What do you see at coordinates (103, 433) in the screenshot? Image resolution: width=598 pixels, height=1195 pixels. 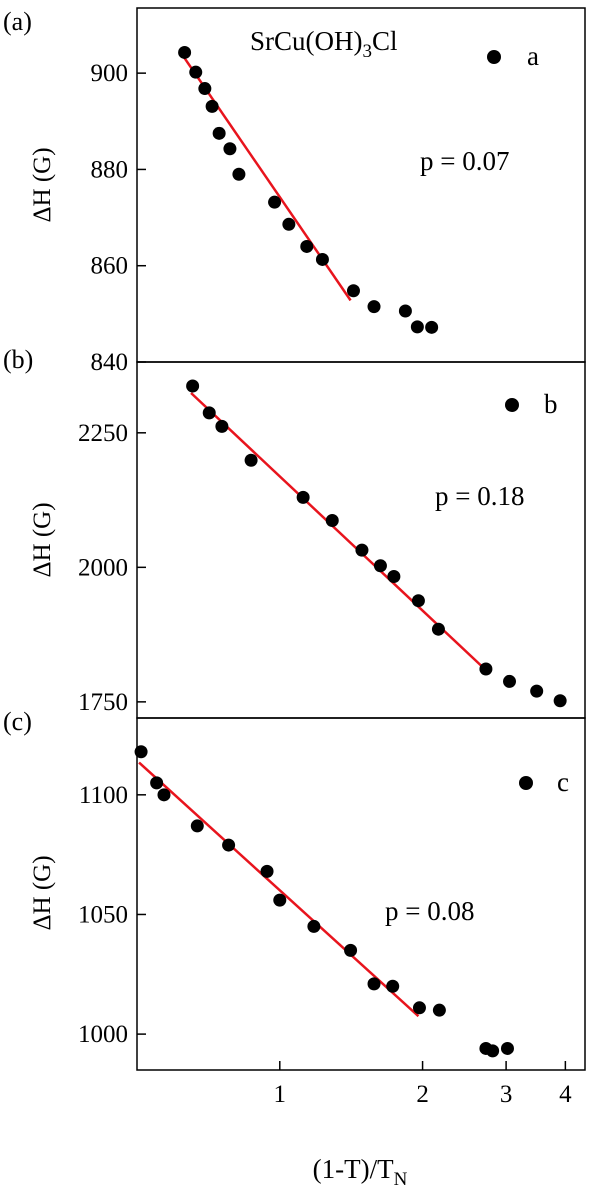 I see `y-tick-label: 2250` at bounding box center [103, 433].